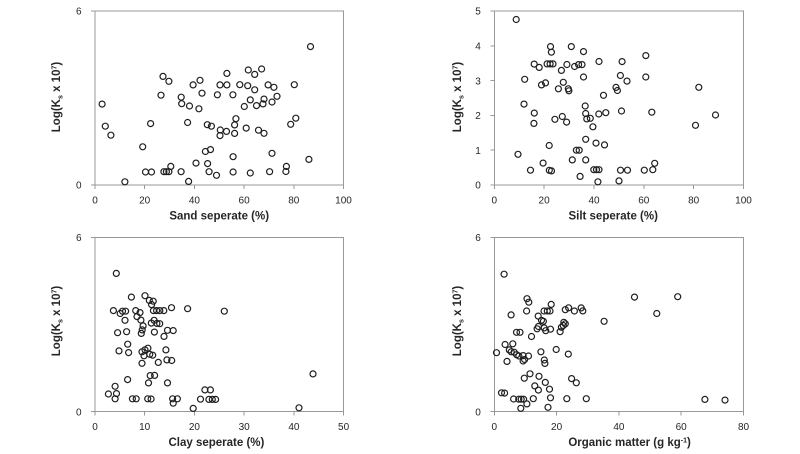 The height and width of the screenshot is (454, 800). Describe the element at coordinates (145, 427) in the screenshot. I see `svg-text: 10` at that location.